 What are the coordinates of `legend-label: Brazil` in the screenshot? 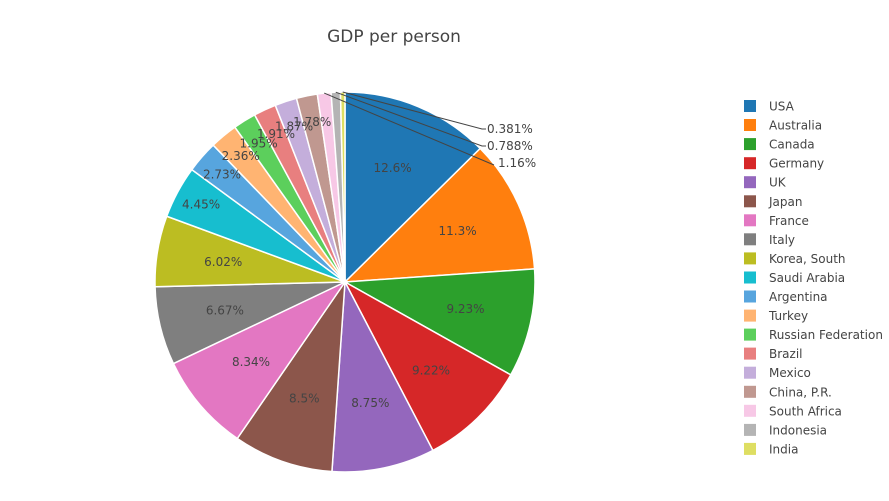 It's located at (786, 354).